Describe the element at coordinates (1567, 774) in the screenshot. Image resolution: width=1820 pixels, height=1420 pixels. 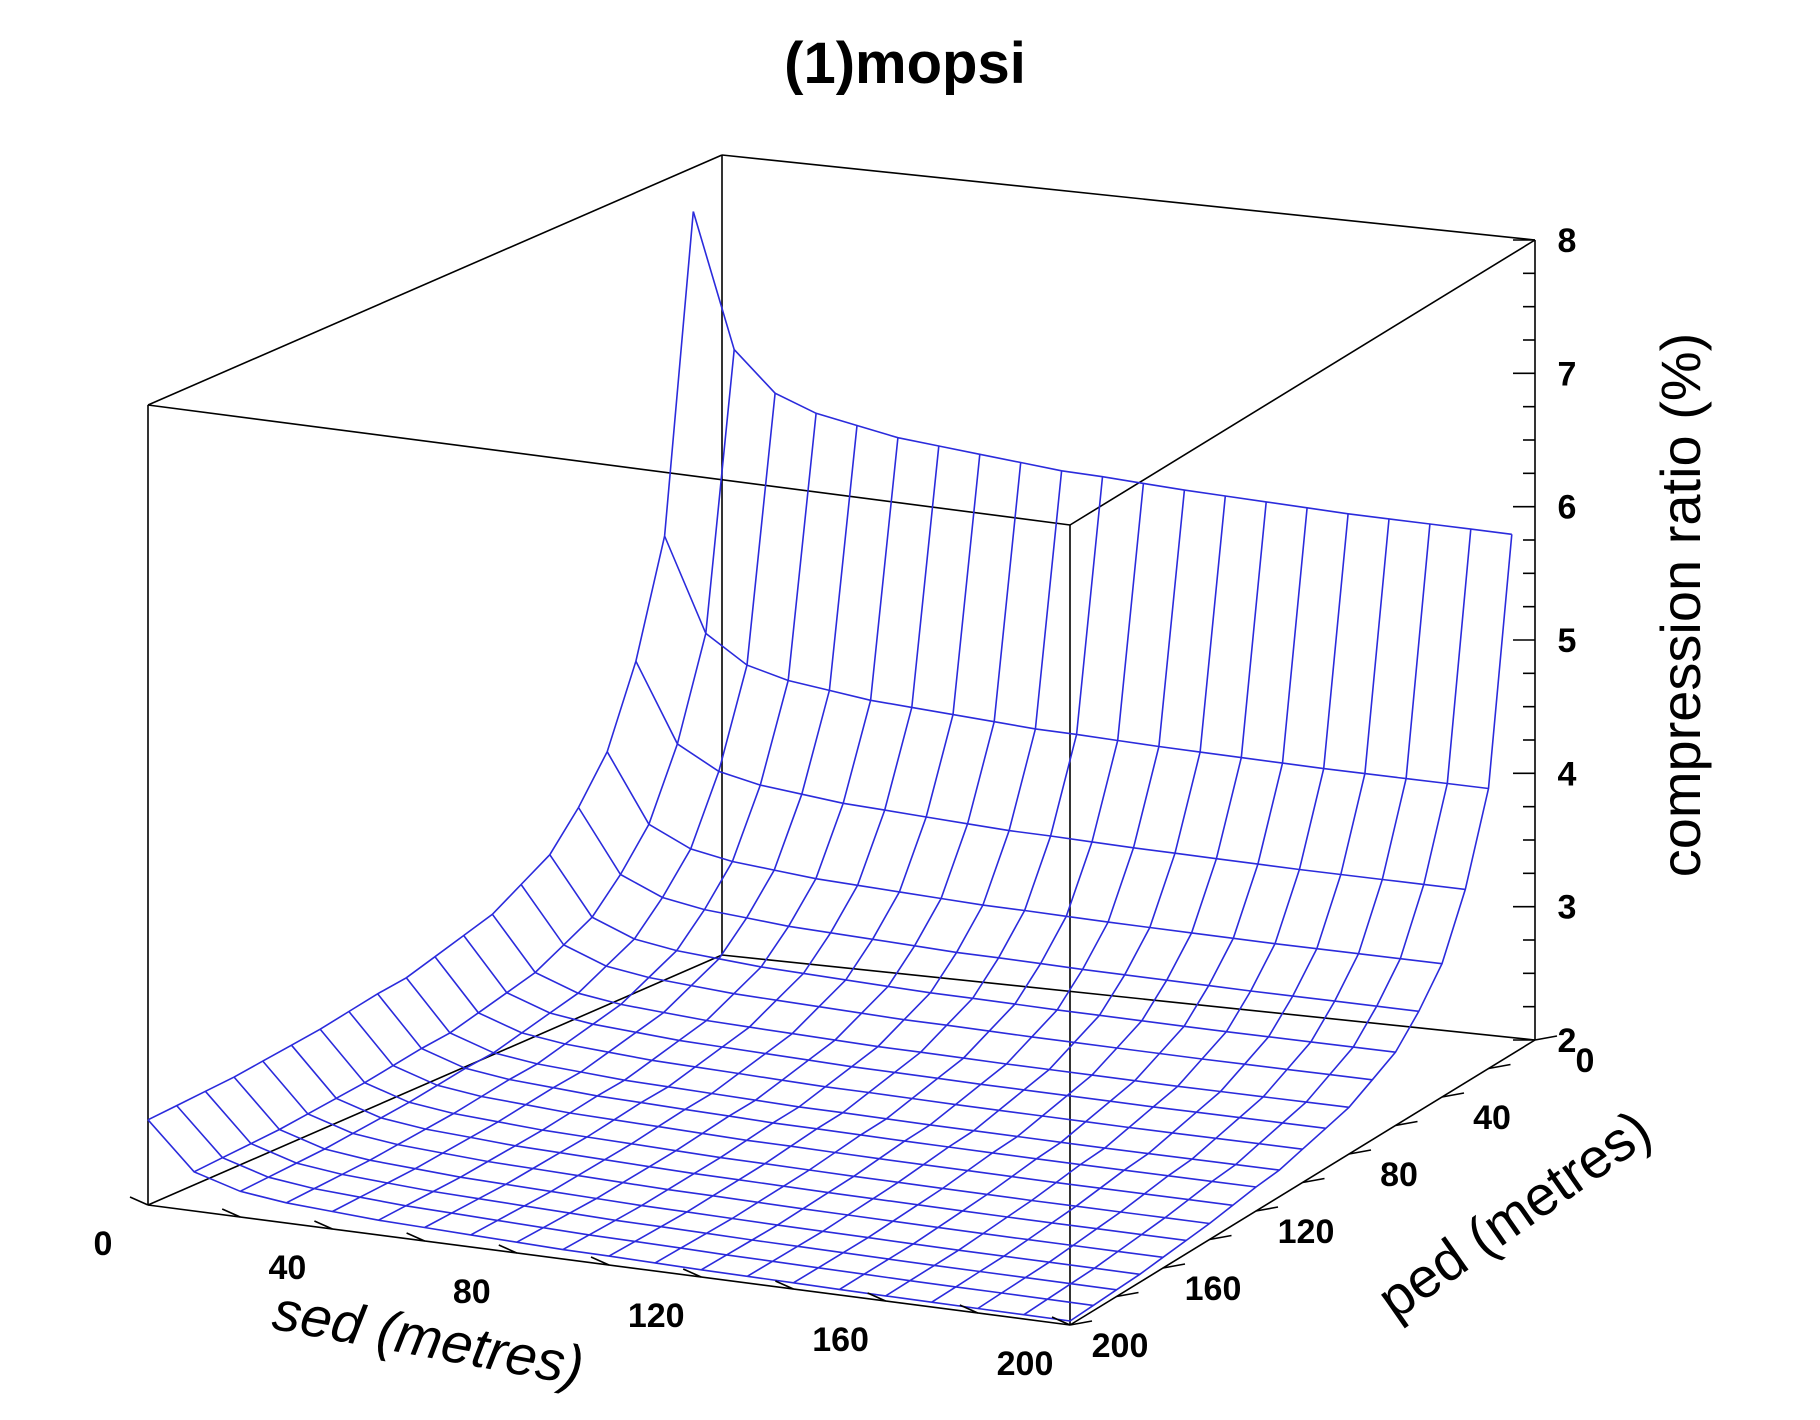
I see `z-tick-label: 4` at that location.